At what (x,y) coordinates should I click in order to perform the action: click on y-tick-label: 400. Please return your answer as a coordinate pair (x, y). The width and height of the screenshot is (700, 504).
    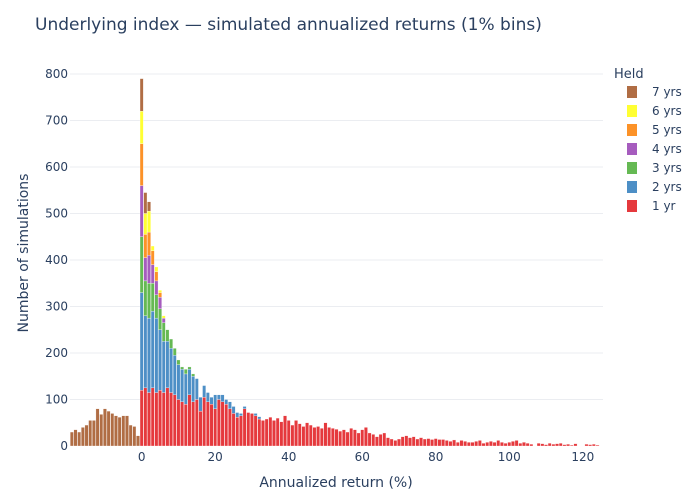
    Looking at the image, I should click on (56, 260).